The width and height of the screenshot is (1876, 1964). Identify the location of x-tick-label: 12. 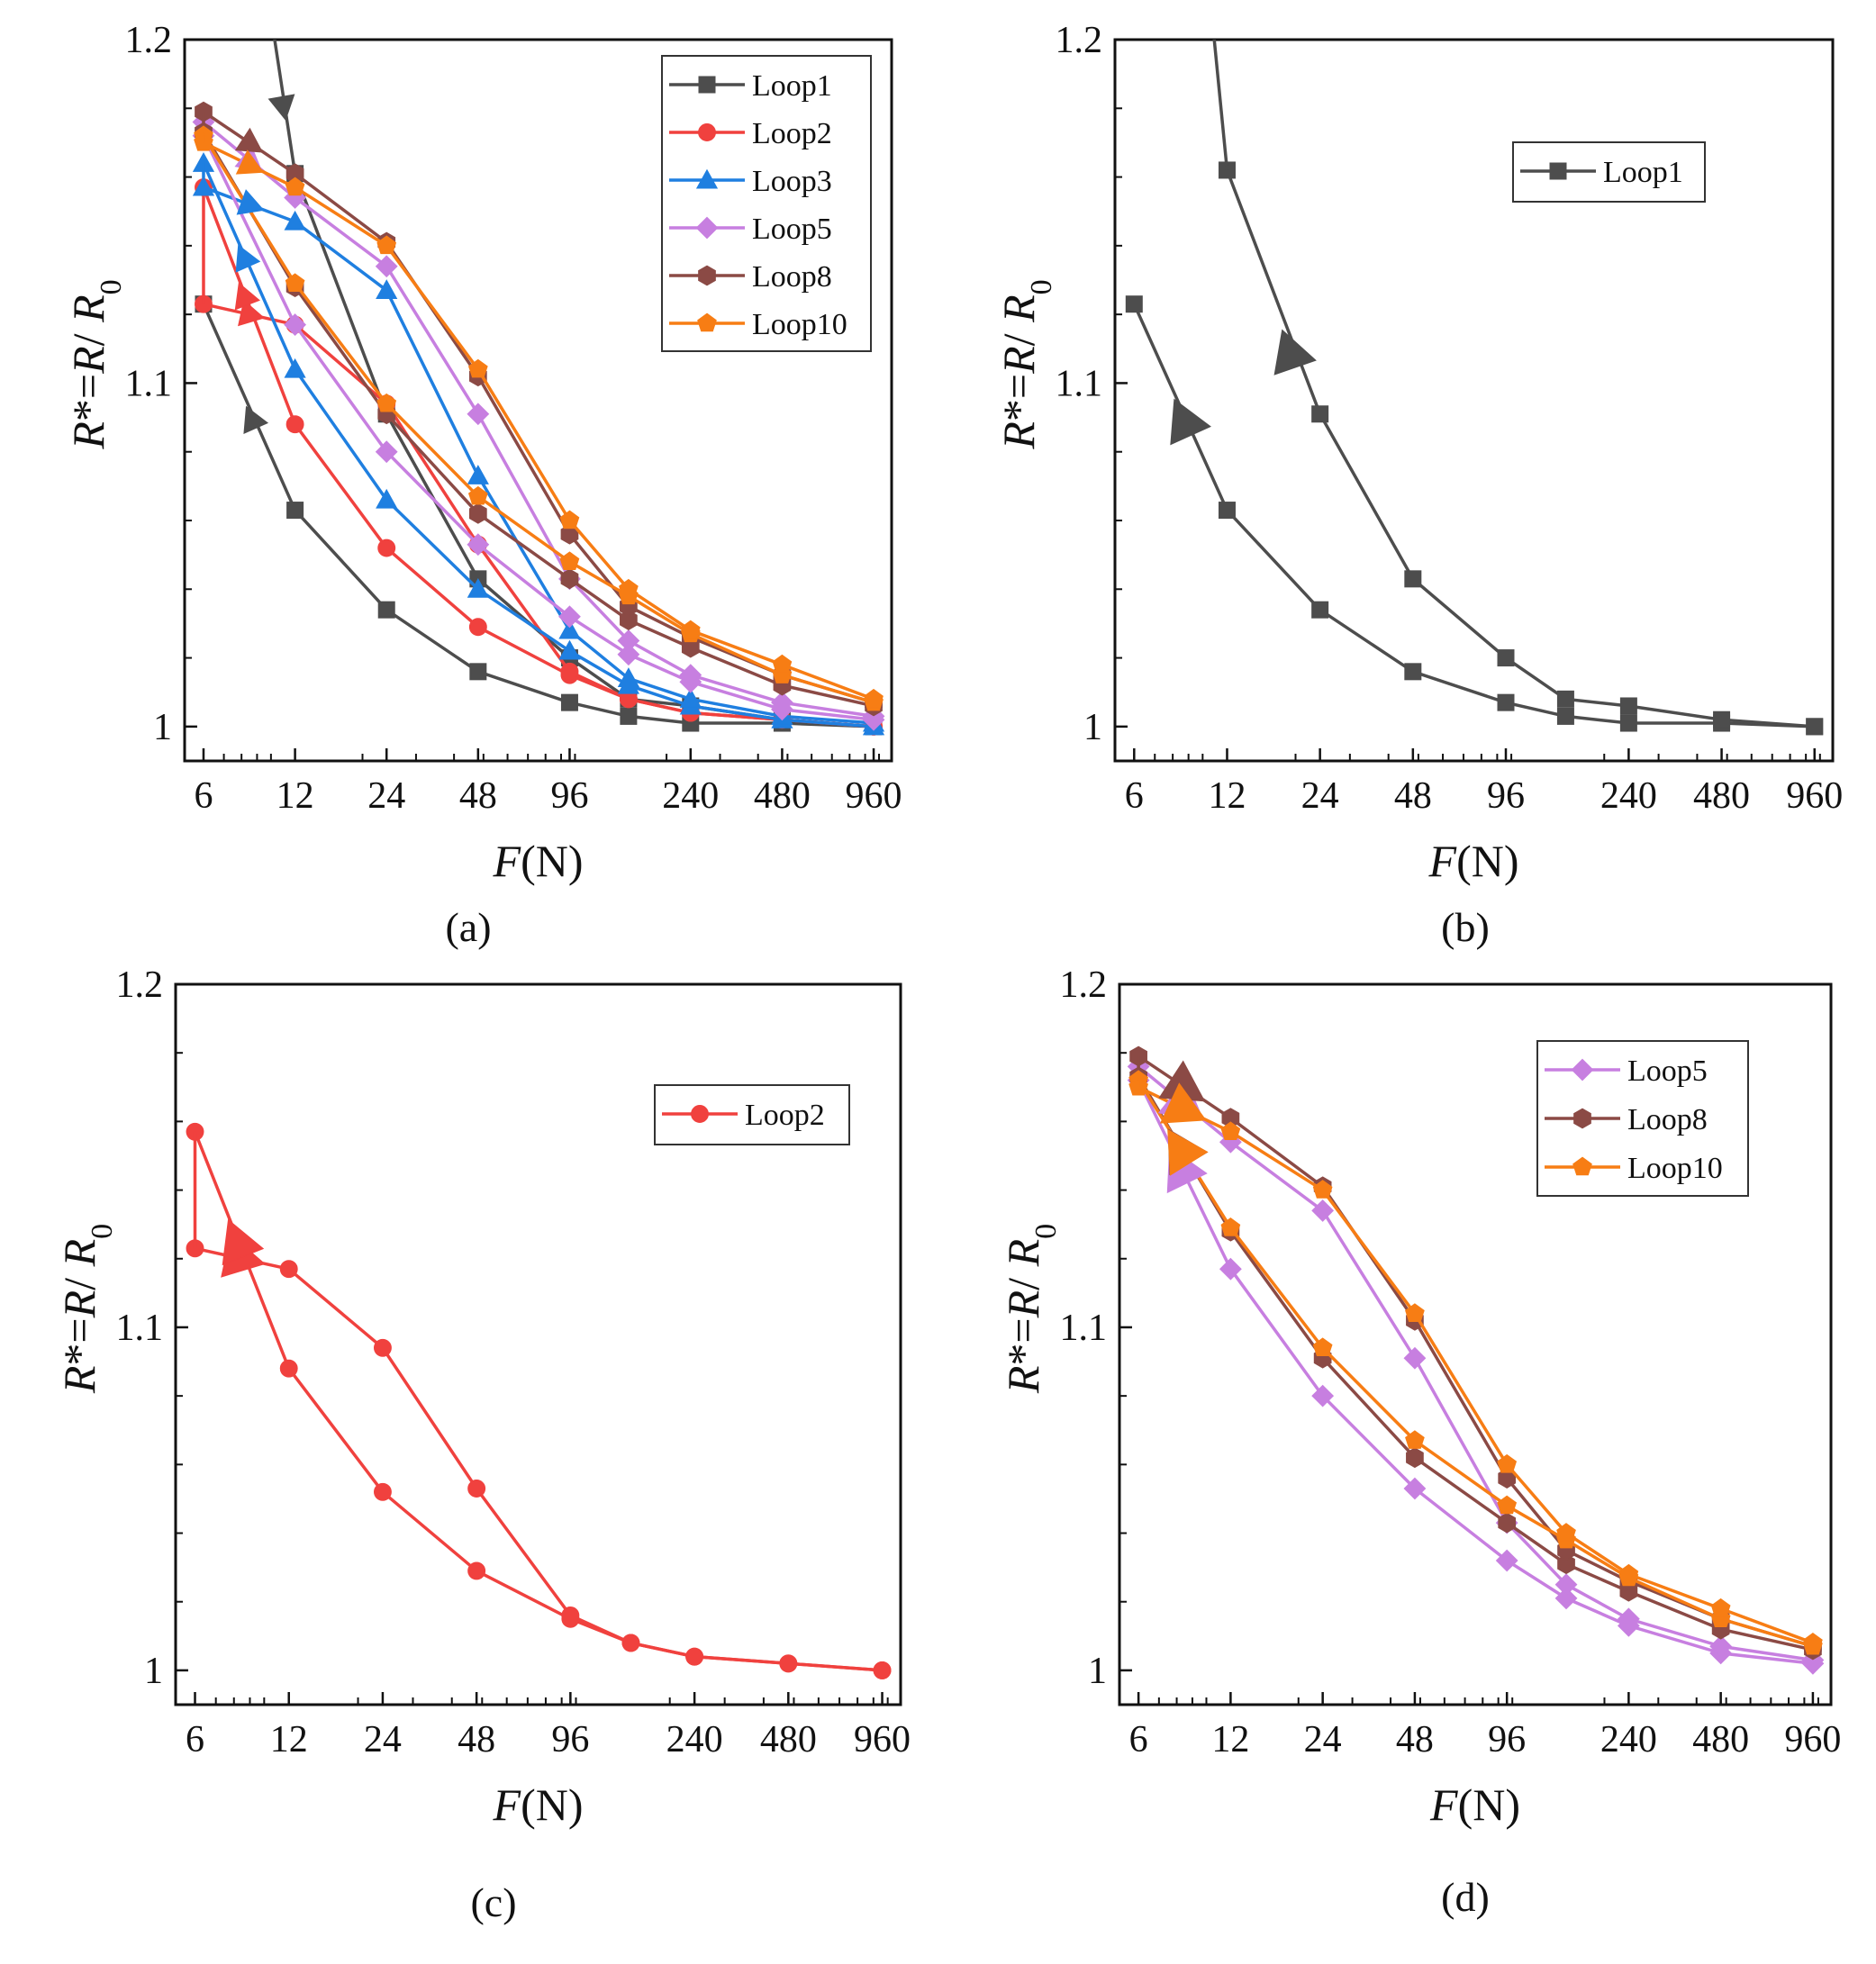
(295, 796).